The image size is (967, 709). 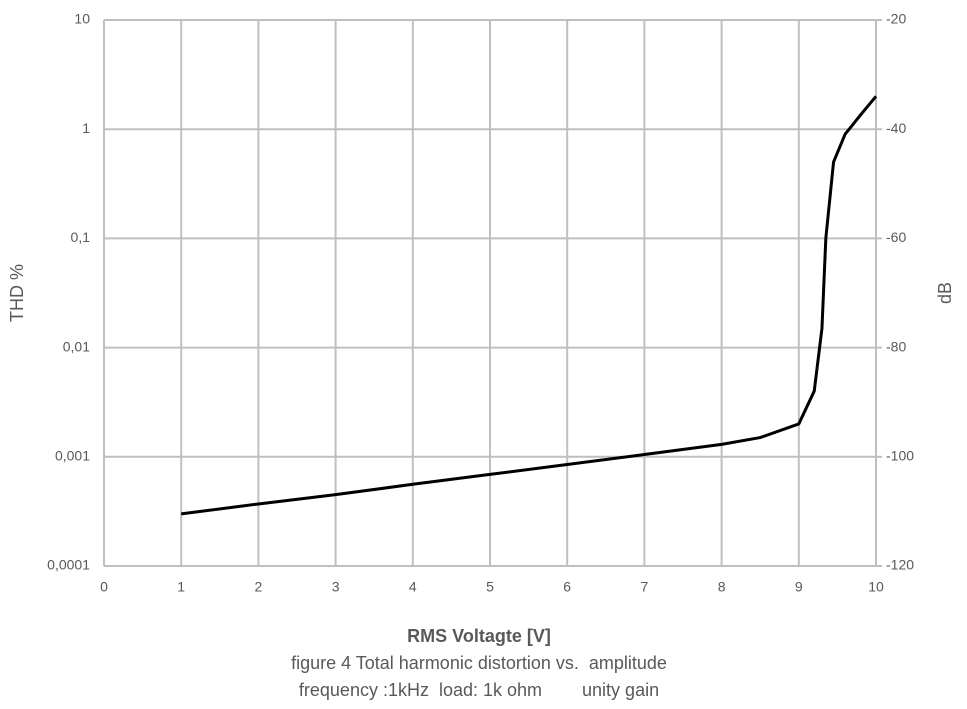 I want to click on x-tick-label: 8, so click(x=722, y=587).